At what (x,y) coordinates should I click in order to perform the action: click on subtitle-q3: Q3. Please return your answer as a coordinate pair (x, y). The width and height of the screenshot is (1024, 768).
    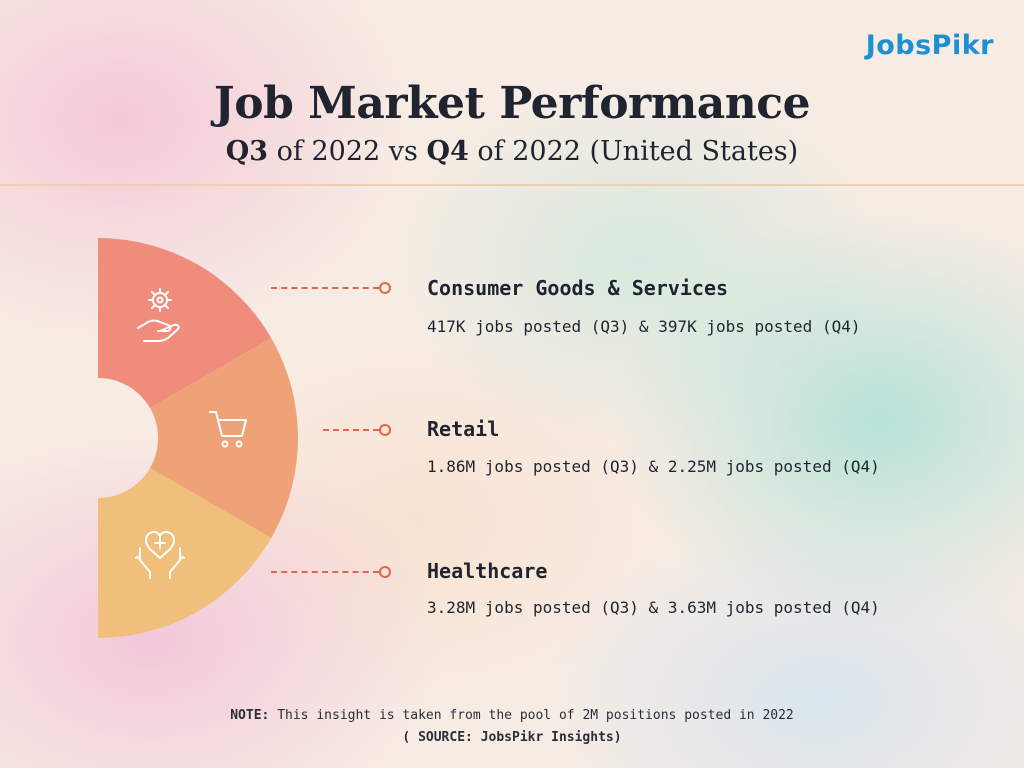
    Looking at the image, I should click on (247, 151).